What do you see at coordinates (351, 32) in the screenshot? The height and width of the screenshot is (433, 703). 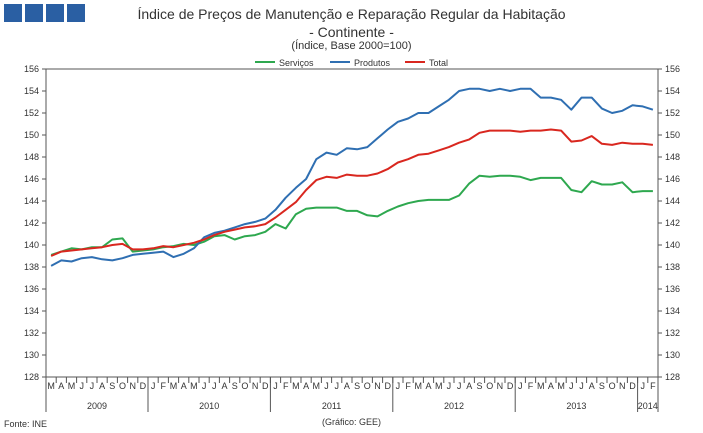 I see `chart-subtitle: - Continente -` at bounding box center [351, 32].